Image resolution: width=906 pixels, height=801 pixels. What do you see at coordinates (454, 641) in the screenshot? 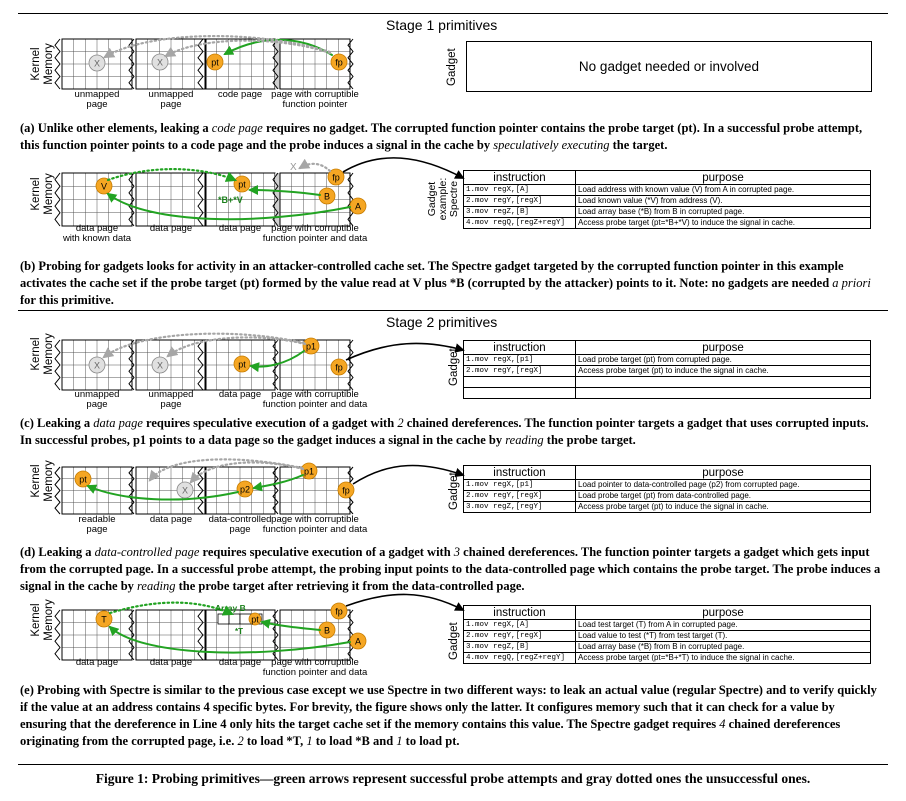
I see `panel-e-gadget-label: Gadget` at bounding box center [454, 641].